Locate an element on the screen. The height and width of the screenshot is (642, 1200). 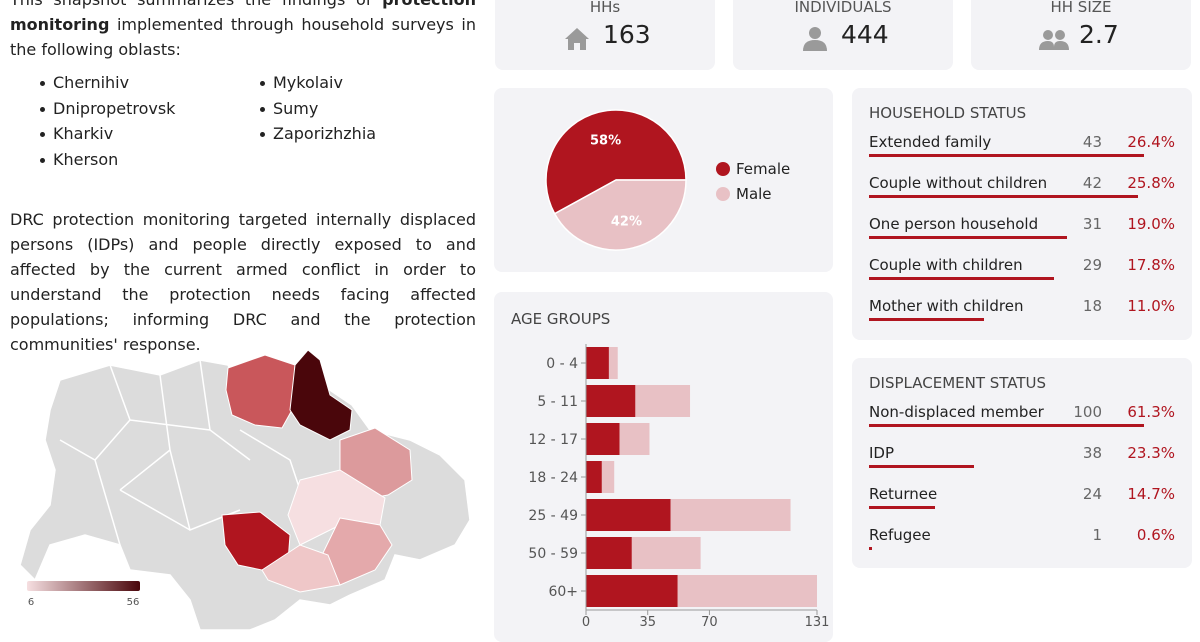
row-count: 29 is located at coordinates (1092, 265).